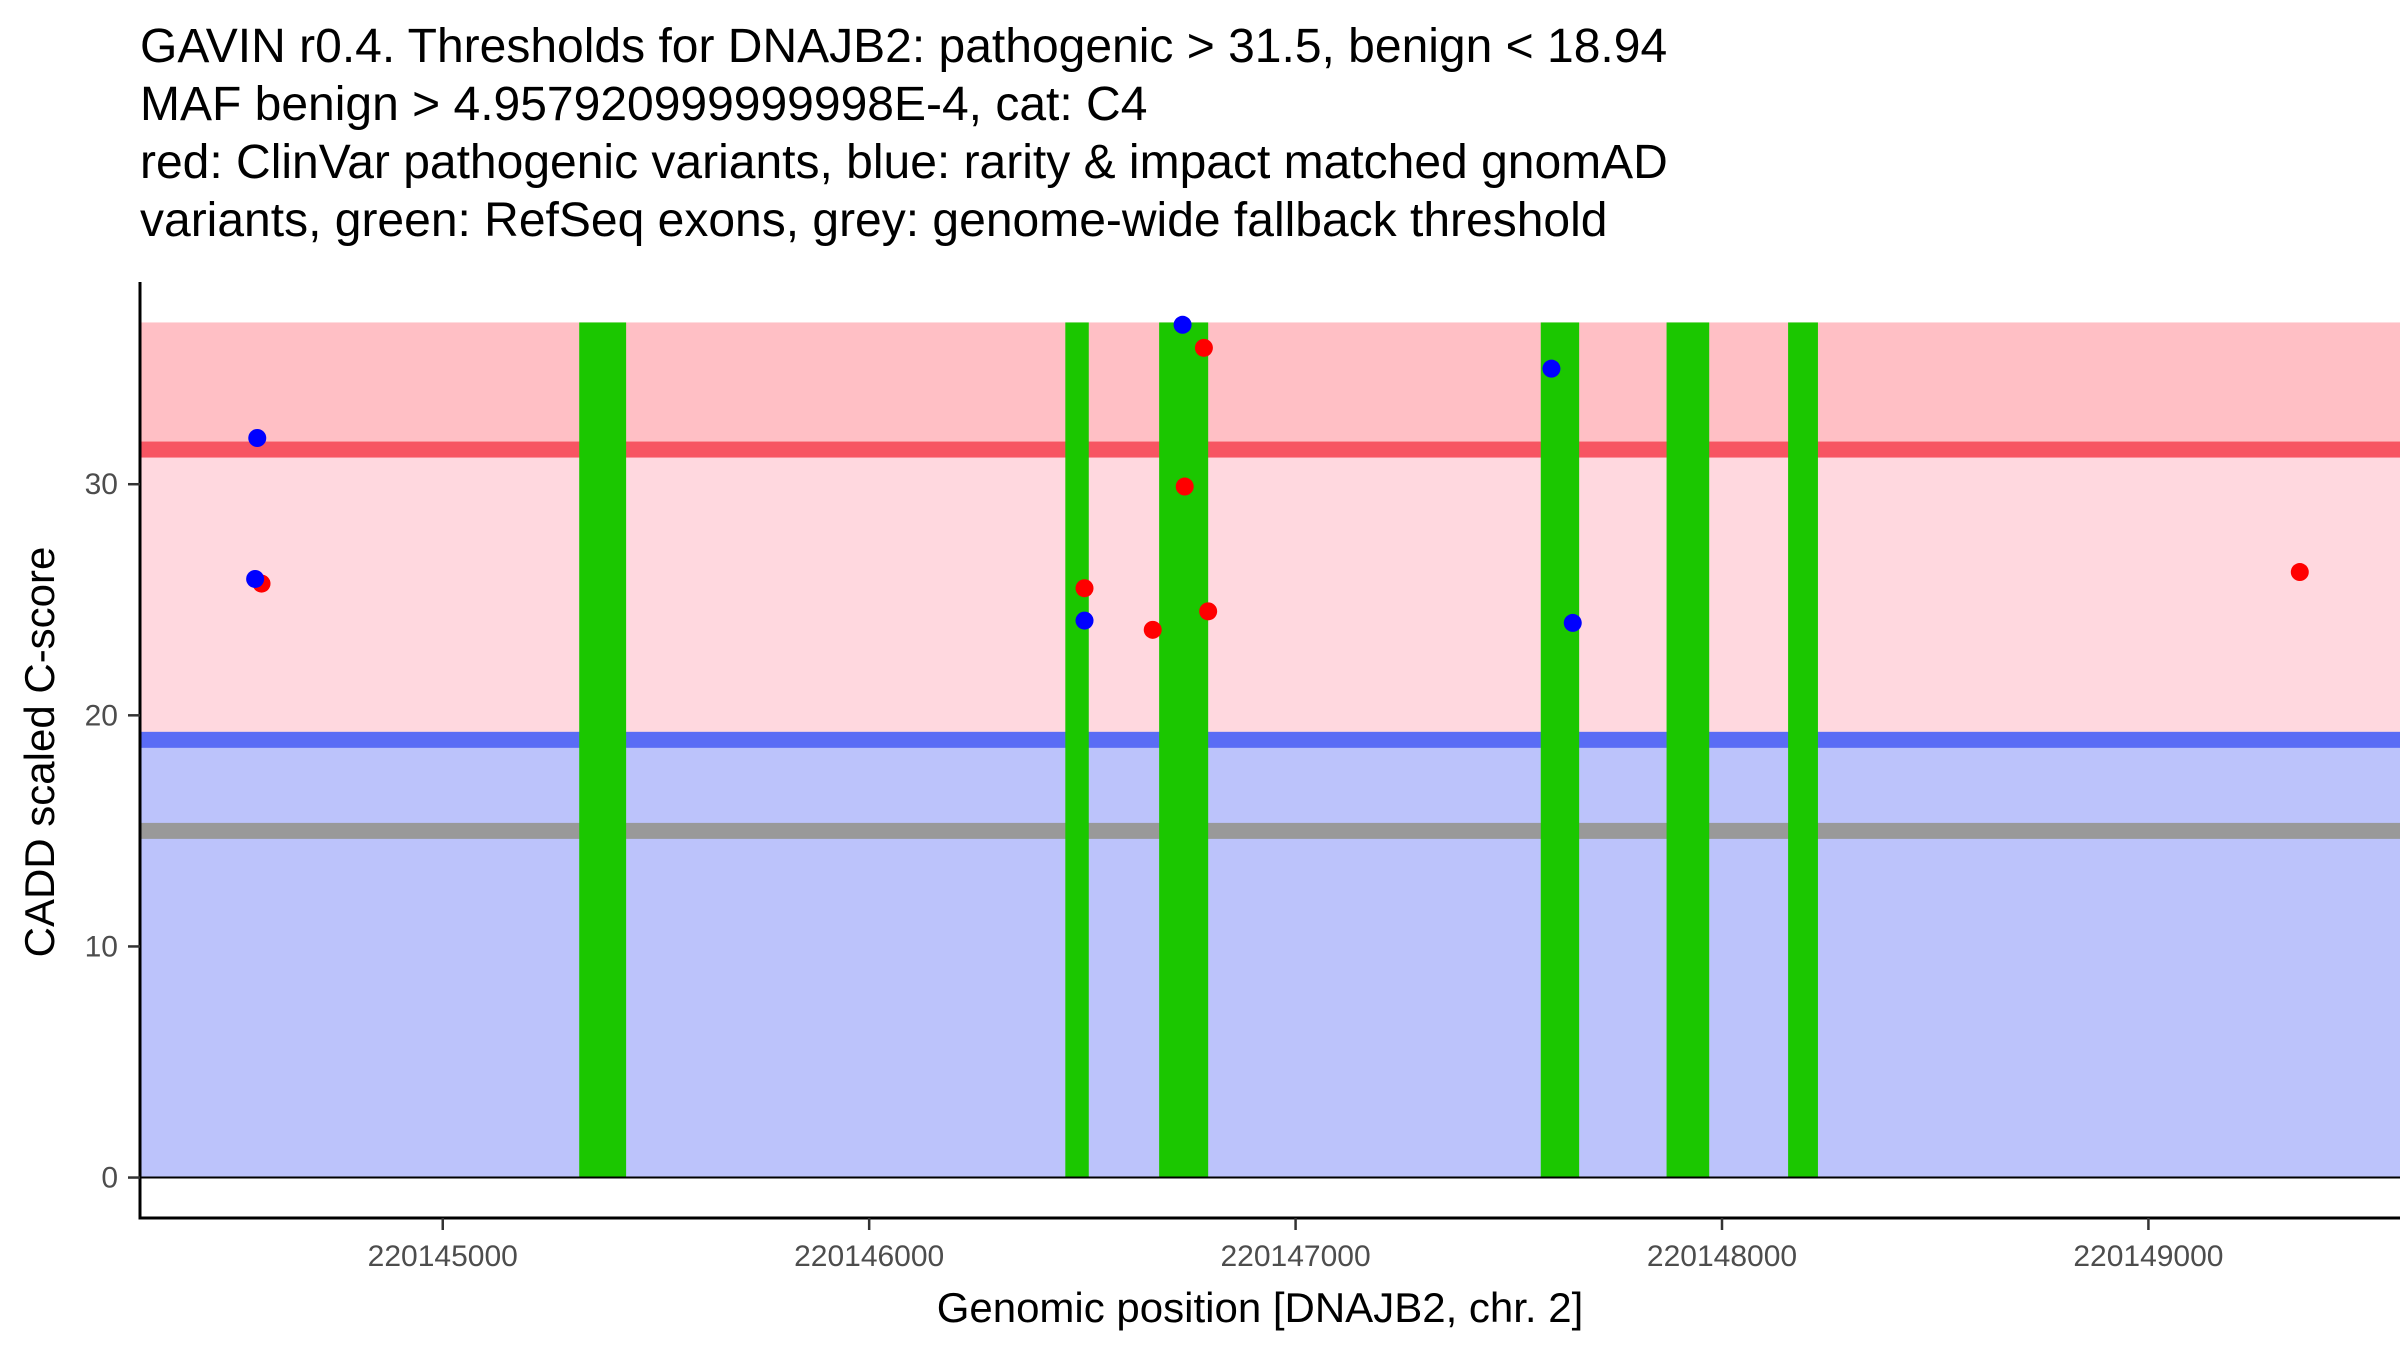 This screenshot has height=1350, width=2400. I want to click on y-axis-title: CADD scaled C-score, so click(39, 752).